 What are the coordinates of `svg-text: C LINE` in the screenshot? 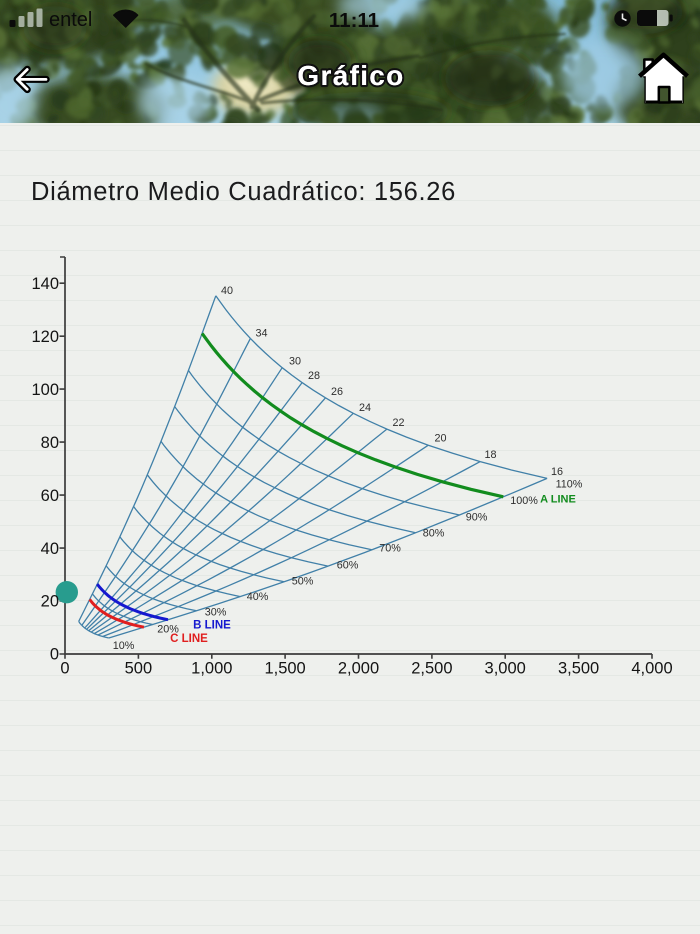 It's located at (189, 639).